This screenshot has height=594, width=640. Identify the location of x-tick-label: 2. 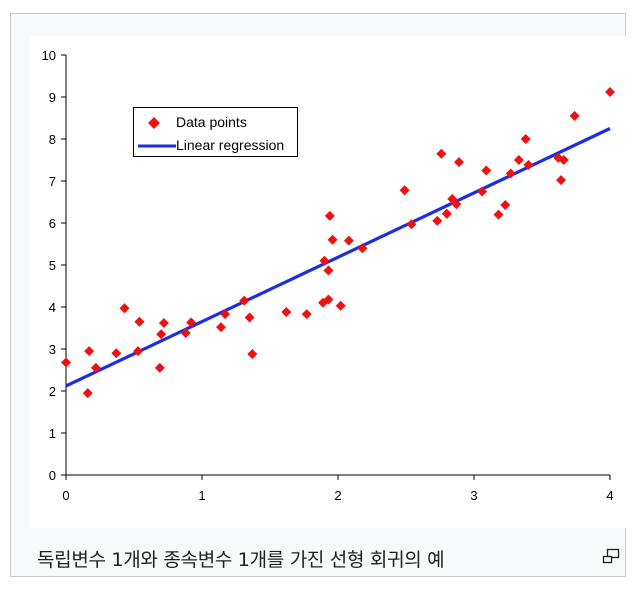
(337, 495).